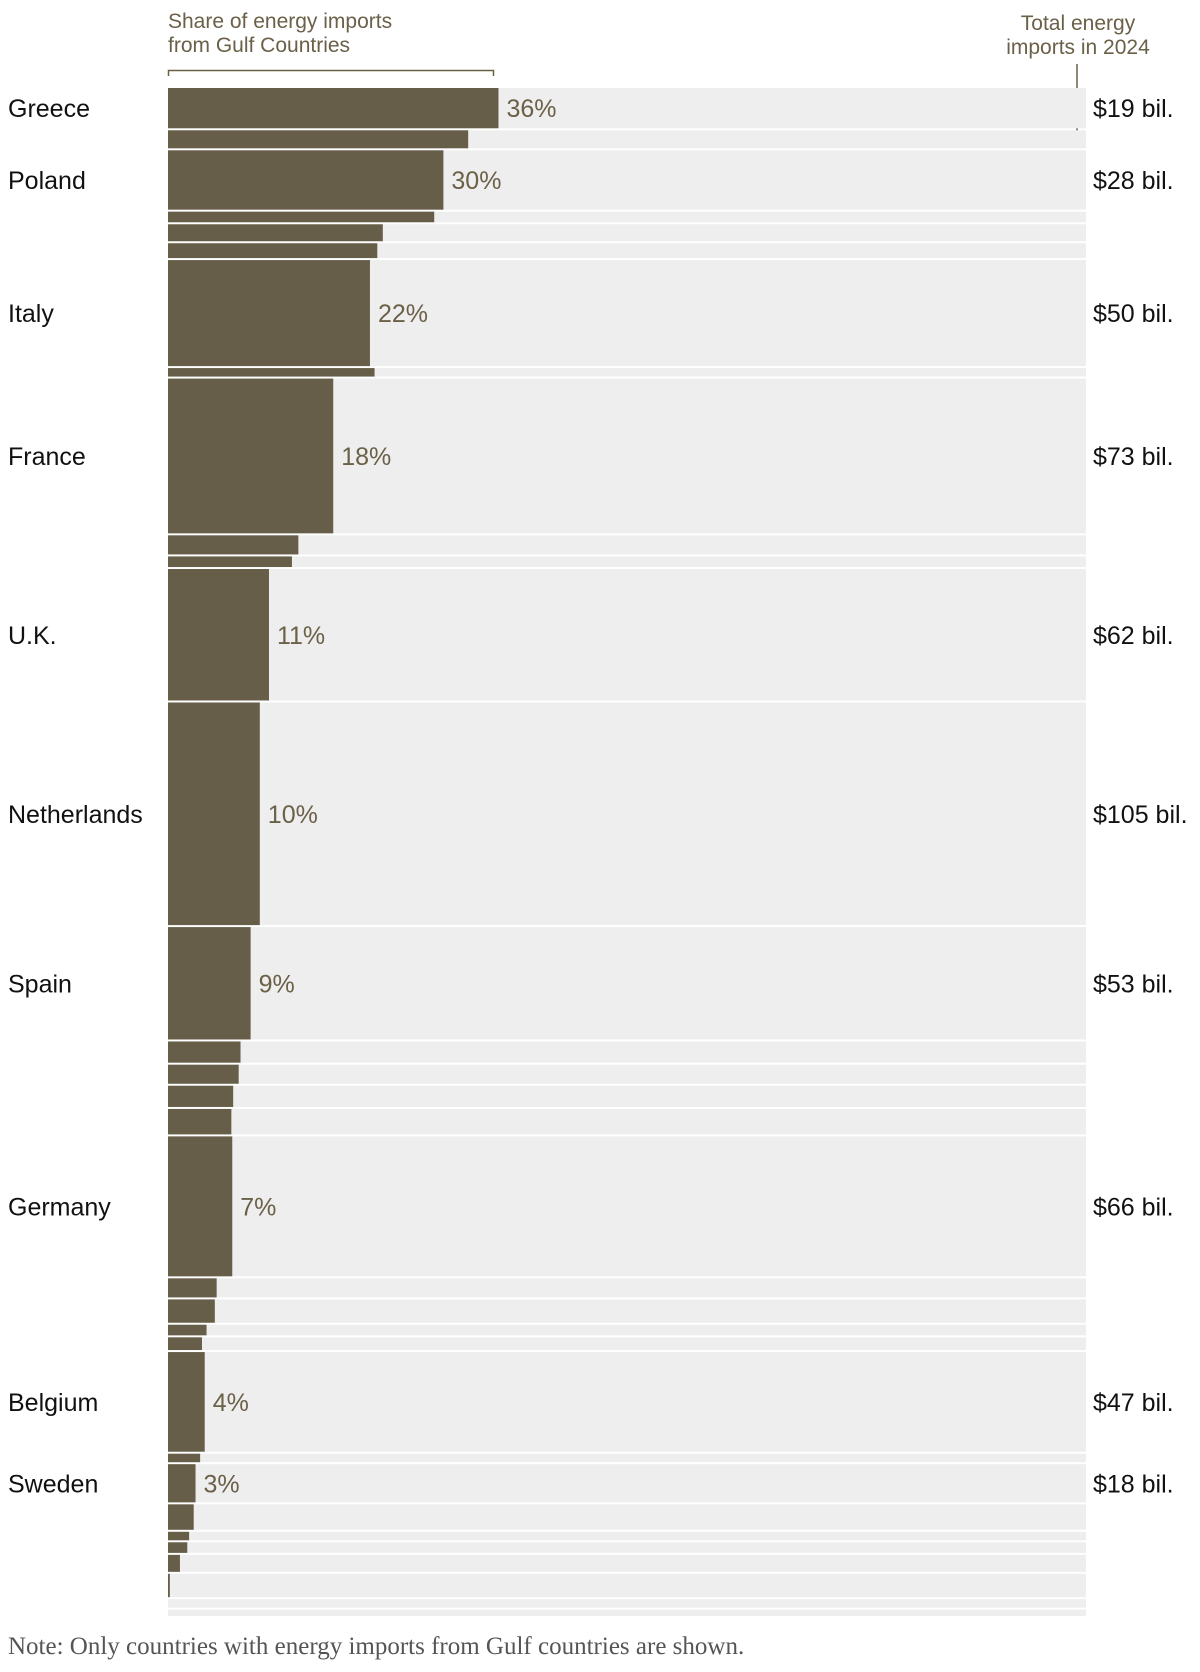 The width and height of the screenshot is (1200, 1672). What do you see at coordinates (591, 313) in the screenshot?
I see `bar-row-7: Italy 22% $50 bil.` at bounding box center [591, 313].